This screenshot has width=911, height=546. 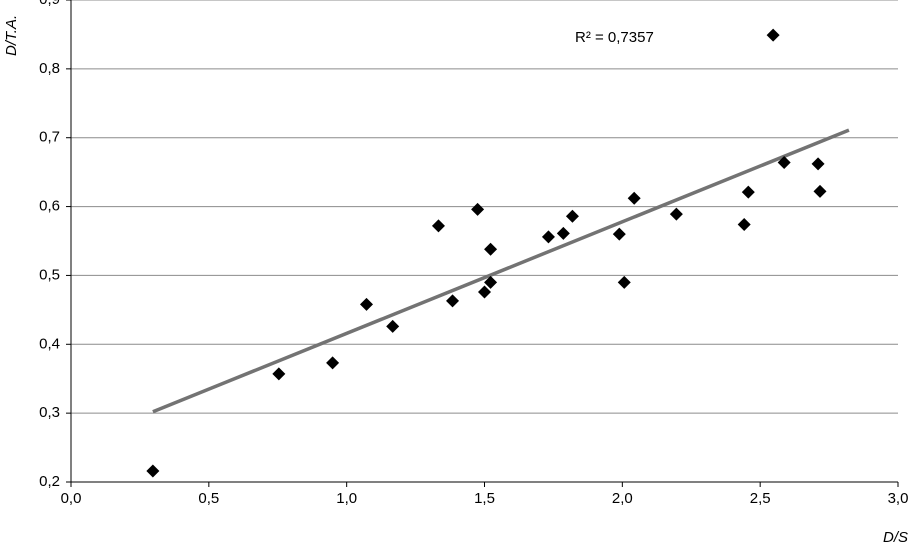 I want to click on y-axis-title: D/T.A., so click(x=11, y=35).